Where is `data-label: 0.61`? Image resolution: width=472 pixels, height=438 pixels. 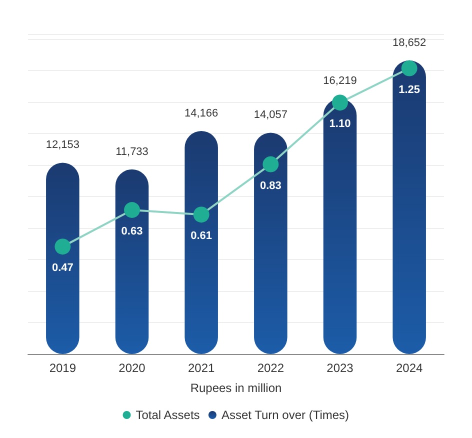
data-label: 0.61 is located at coordinates (201, 236).